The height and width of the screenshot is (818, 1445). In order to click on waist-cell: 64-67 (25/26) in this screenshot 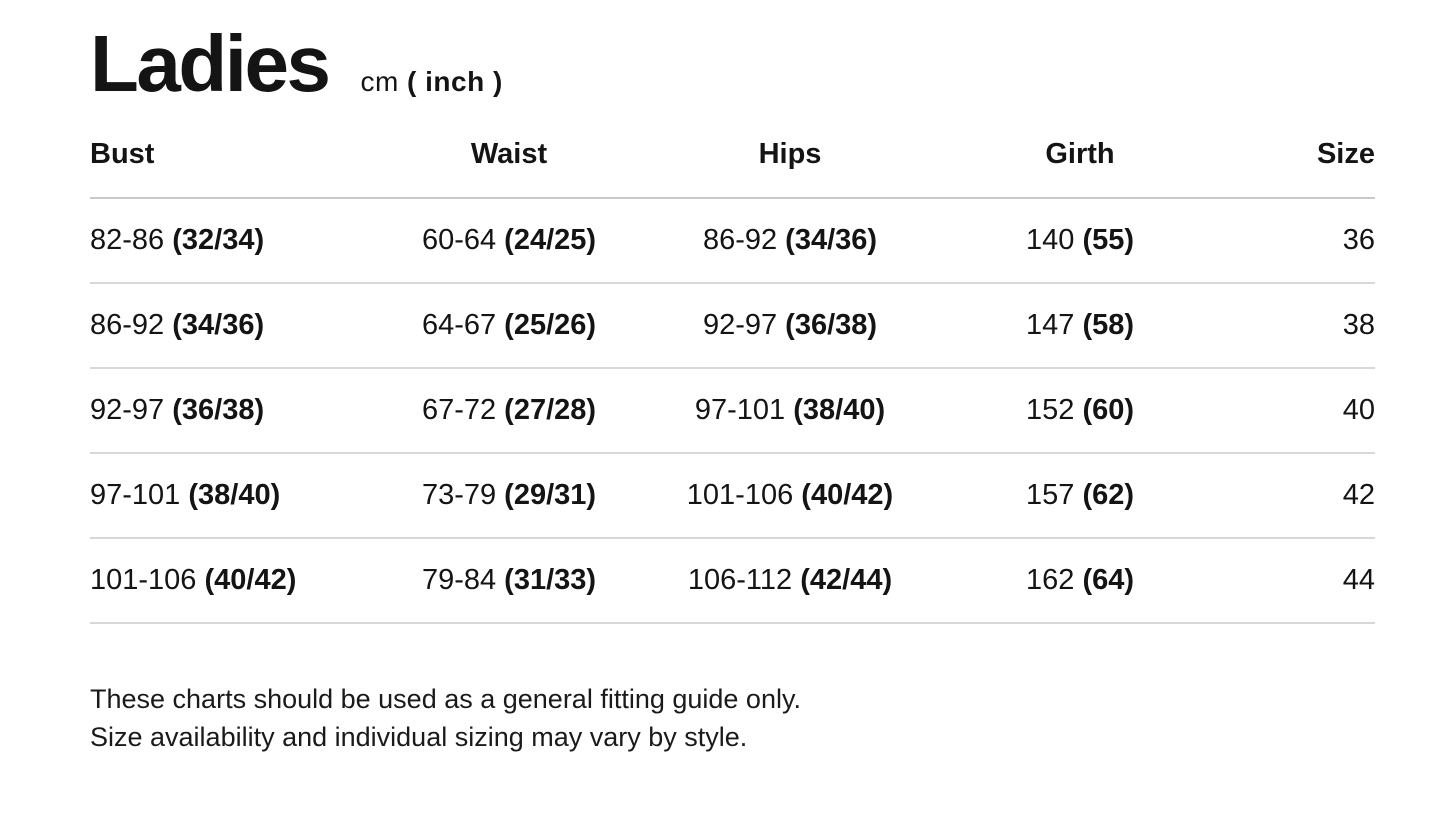, I will do `click(509, 326)`.